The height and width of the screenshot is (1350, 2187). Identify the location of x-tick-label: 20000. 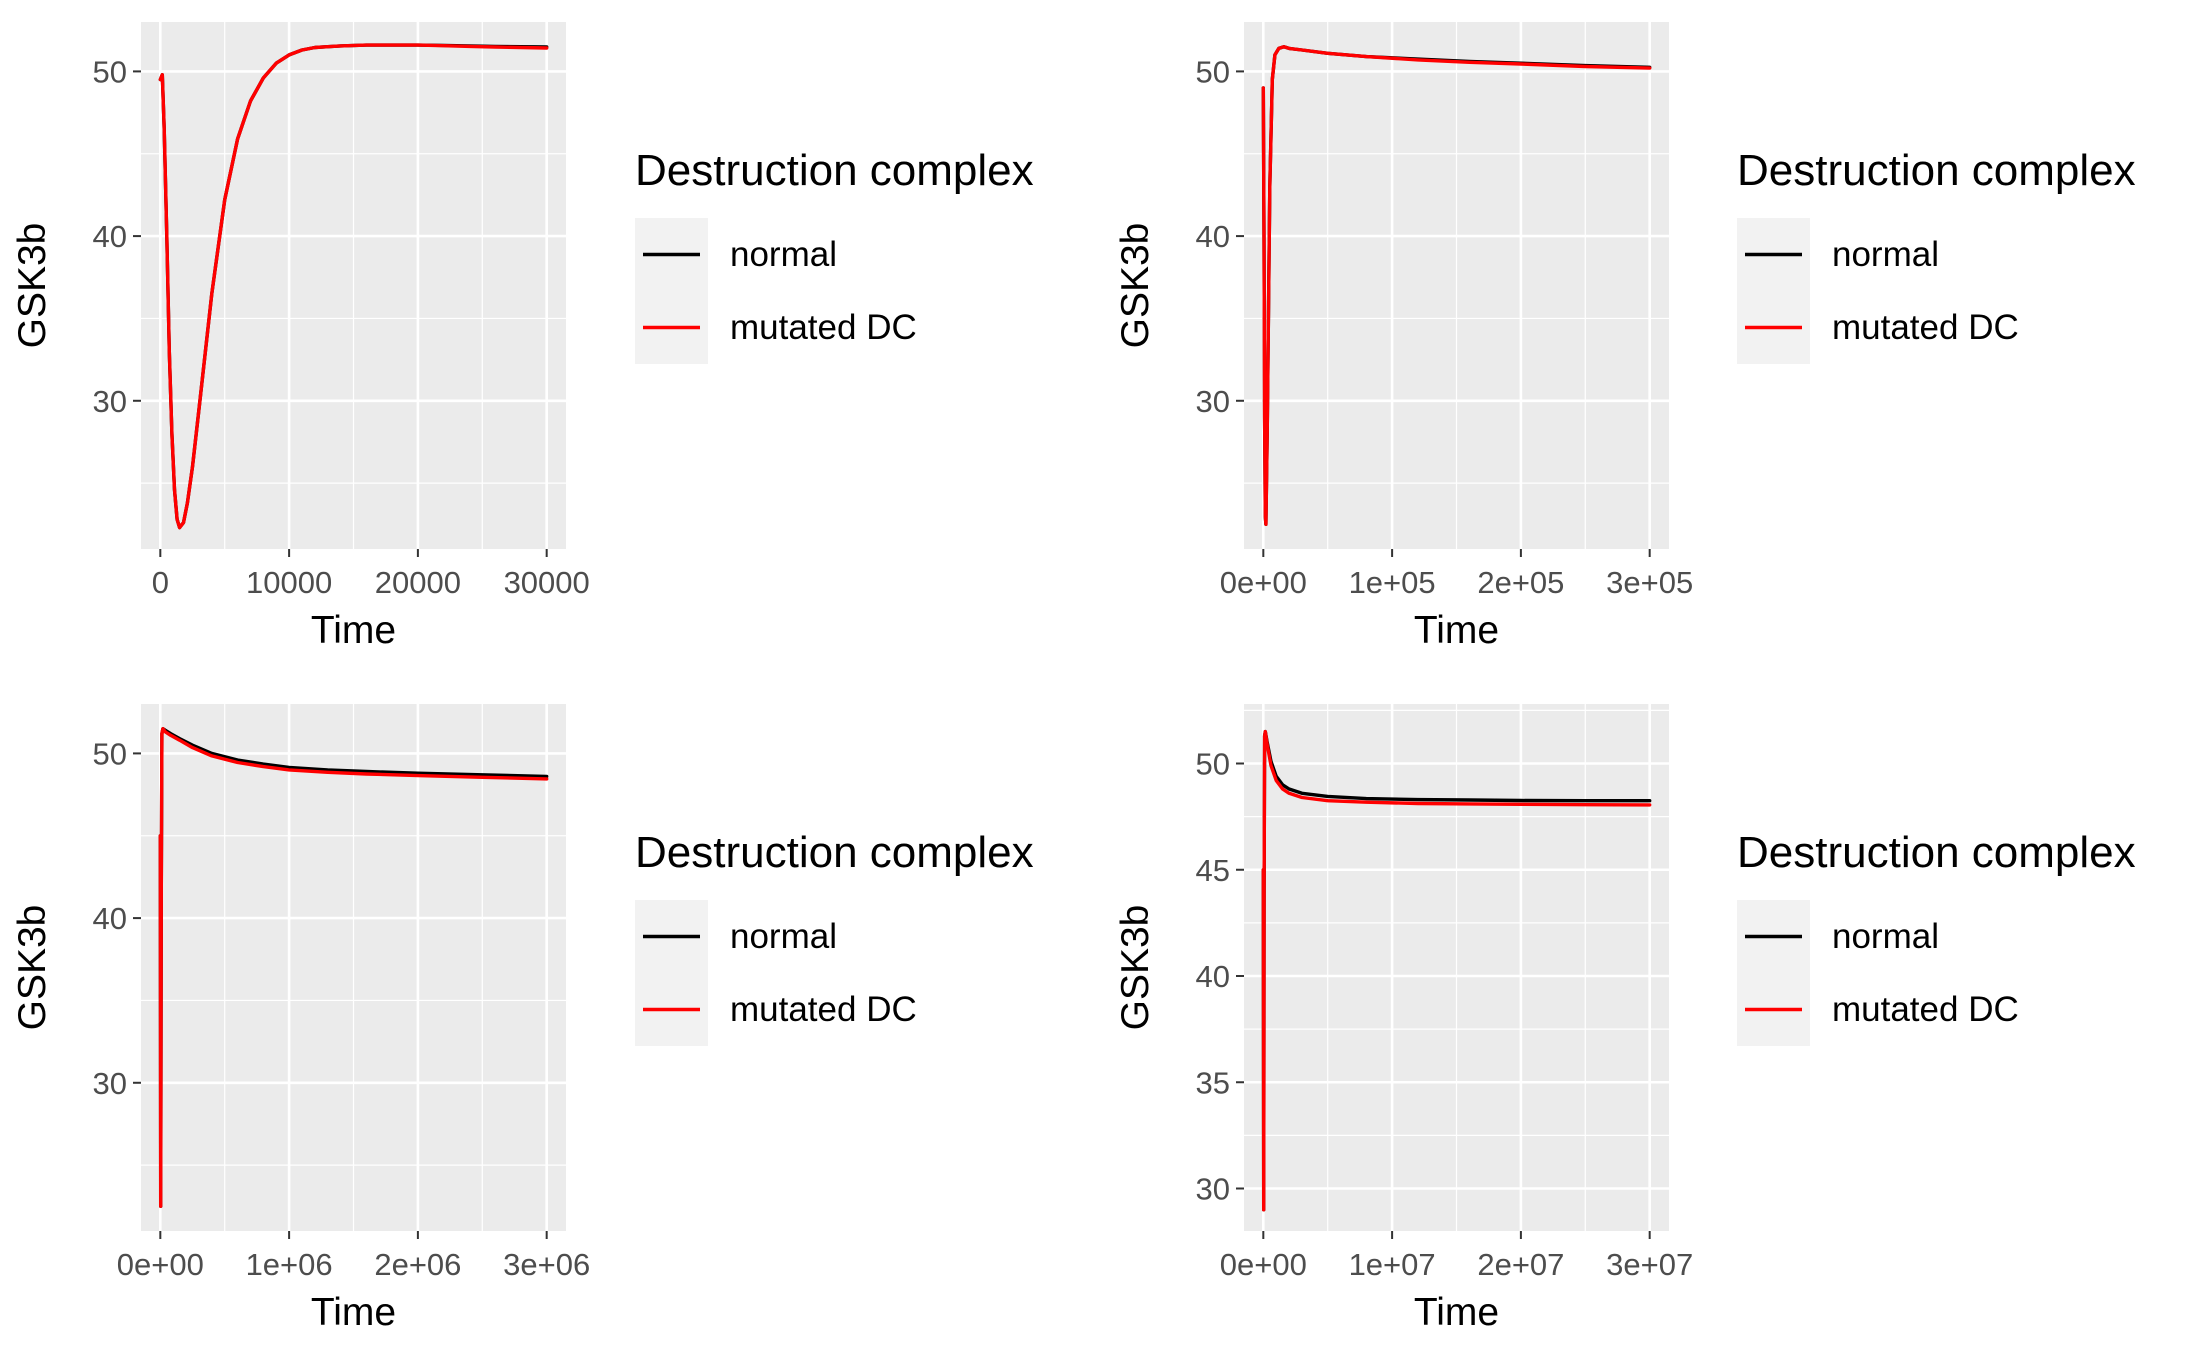
(418, 582).